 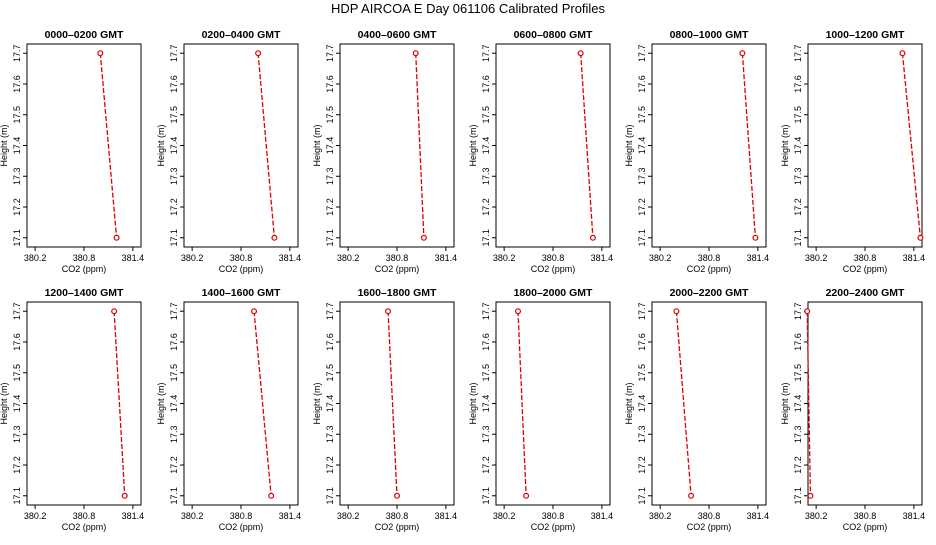 I want to click on panel-2-frame, so click(x=241, y=145).